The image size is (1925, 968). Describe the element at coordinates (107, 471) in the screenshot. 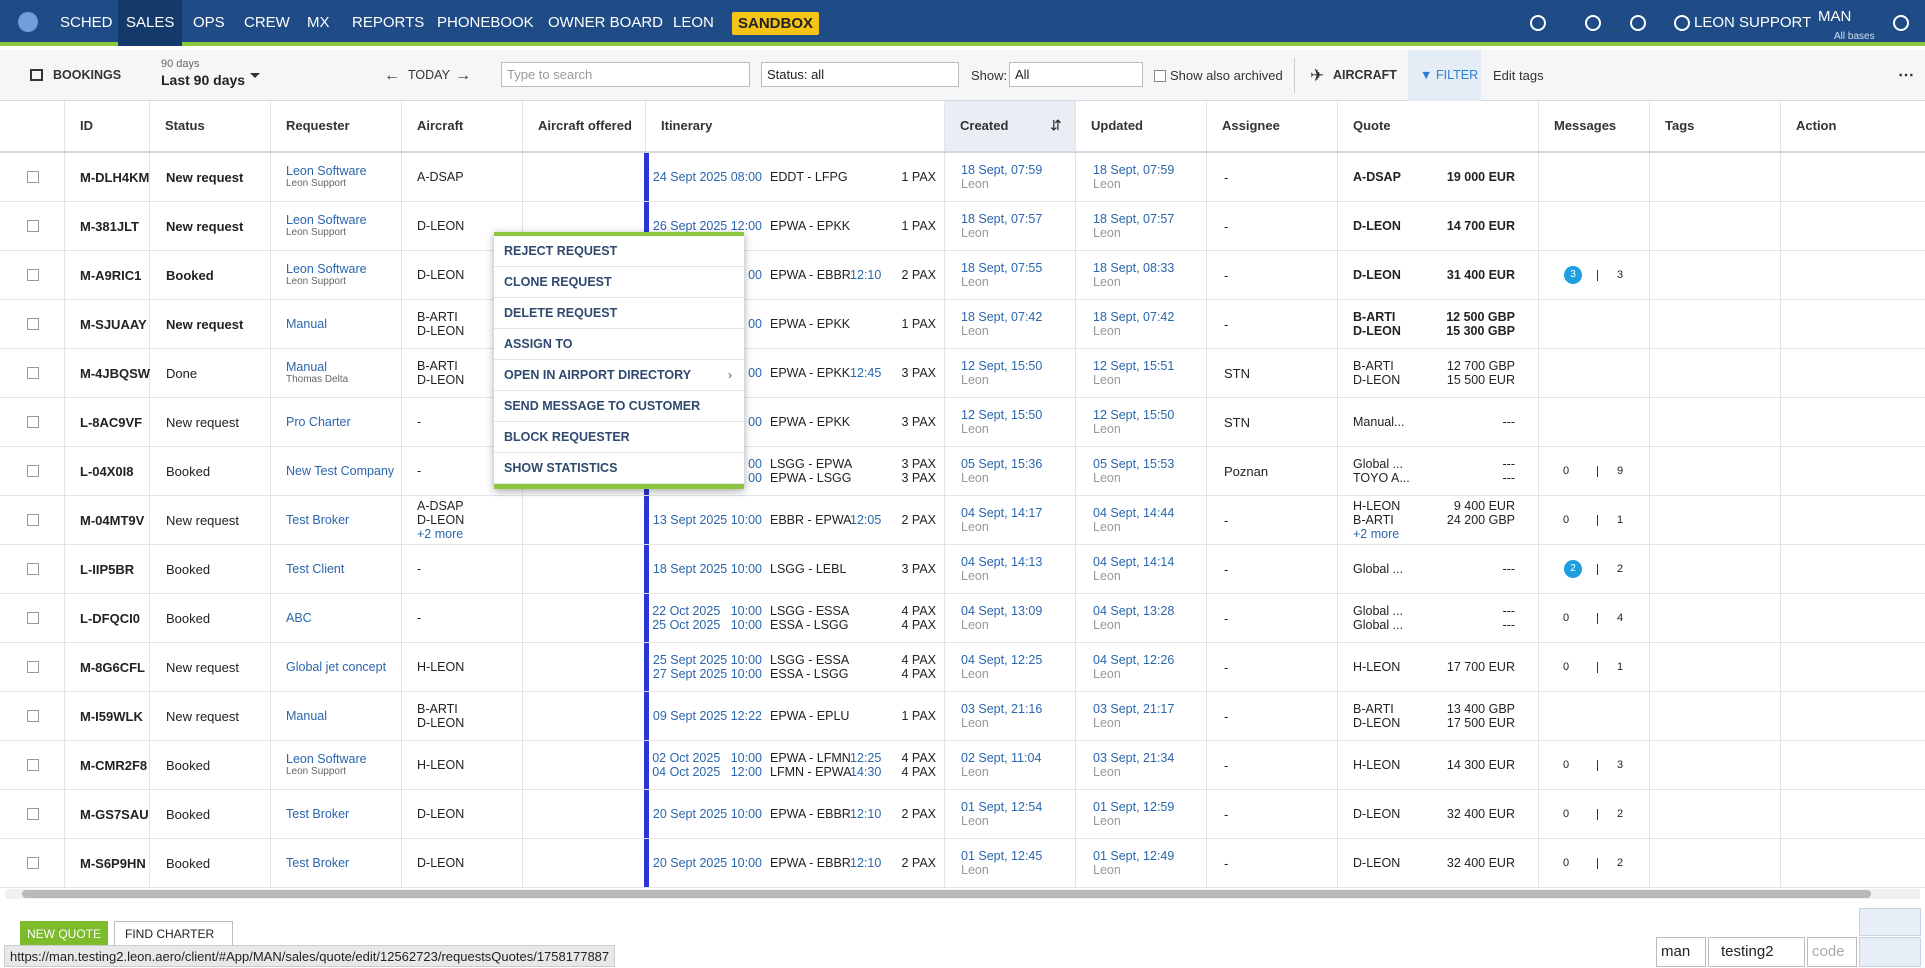

I see `request-id: L-04X0I8` at that location.